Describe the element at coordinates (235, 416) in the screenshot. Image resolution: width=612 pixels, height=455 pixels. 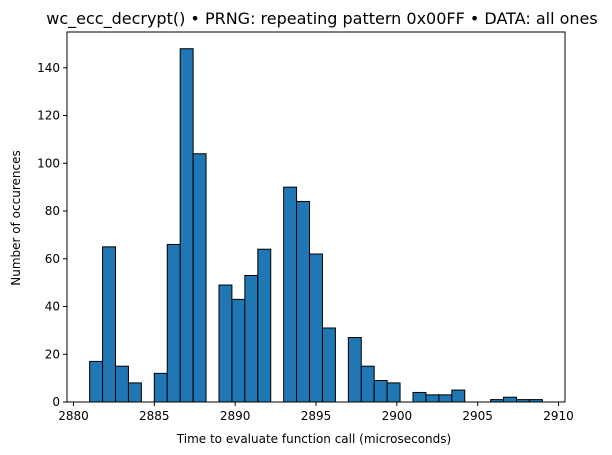
I see `x-tick-label: 2890` at that location.